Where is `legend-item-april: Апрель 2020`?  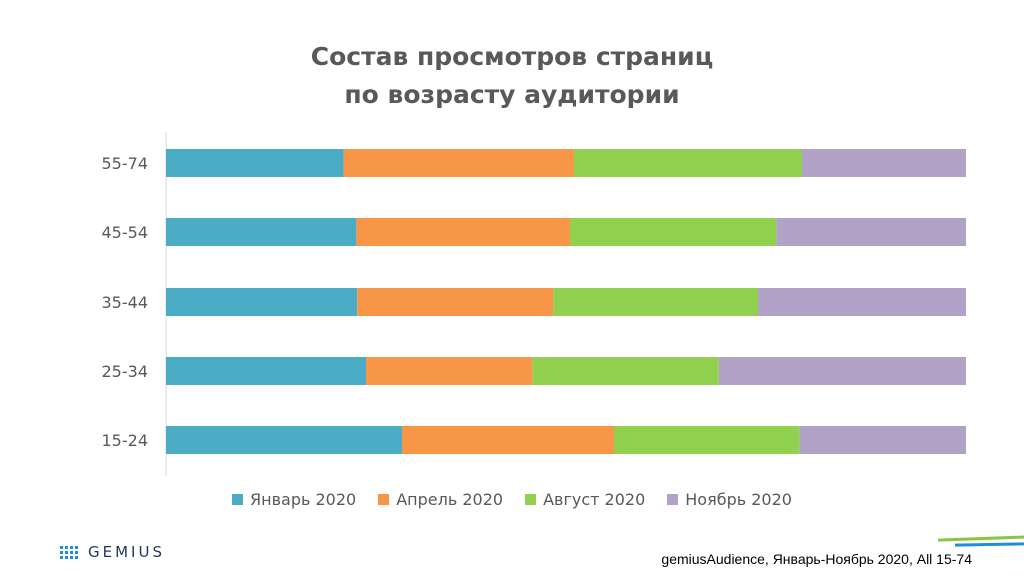
legend-item-april: Апрель 2020 is located at coordinates (440, 499).